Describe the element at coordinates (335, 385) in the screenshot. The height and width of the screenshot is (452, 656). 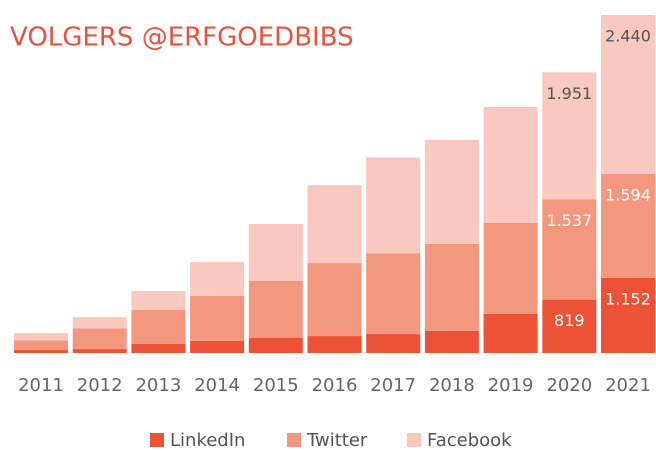
I see `x-tick-label: 2016` at that location.